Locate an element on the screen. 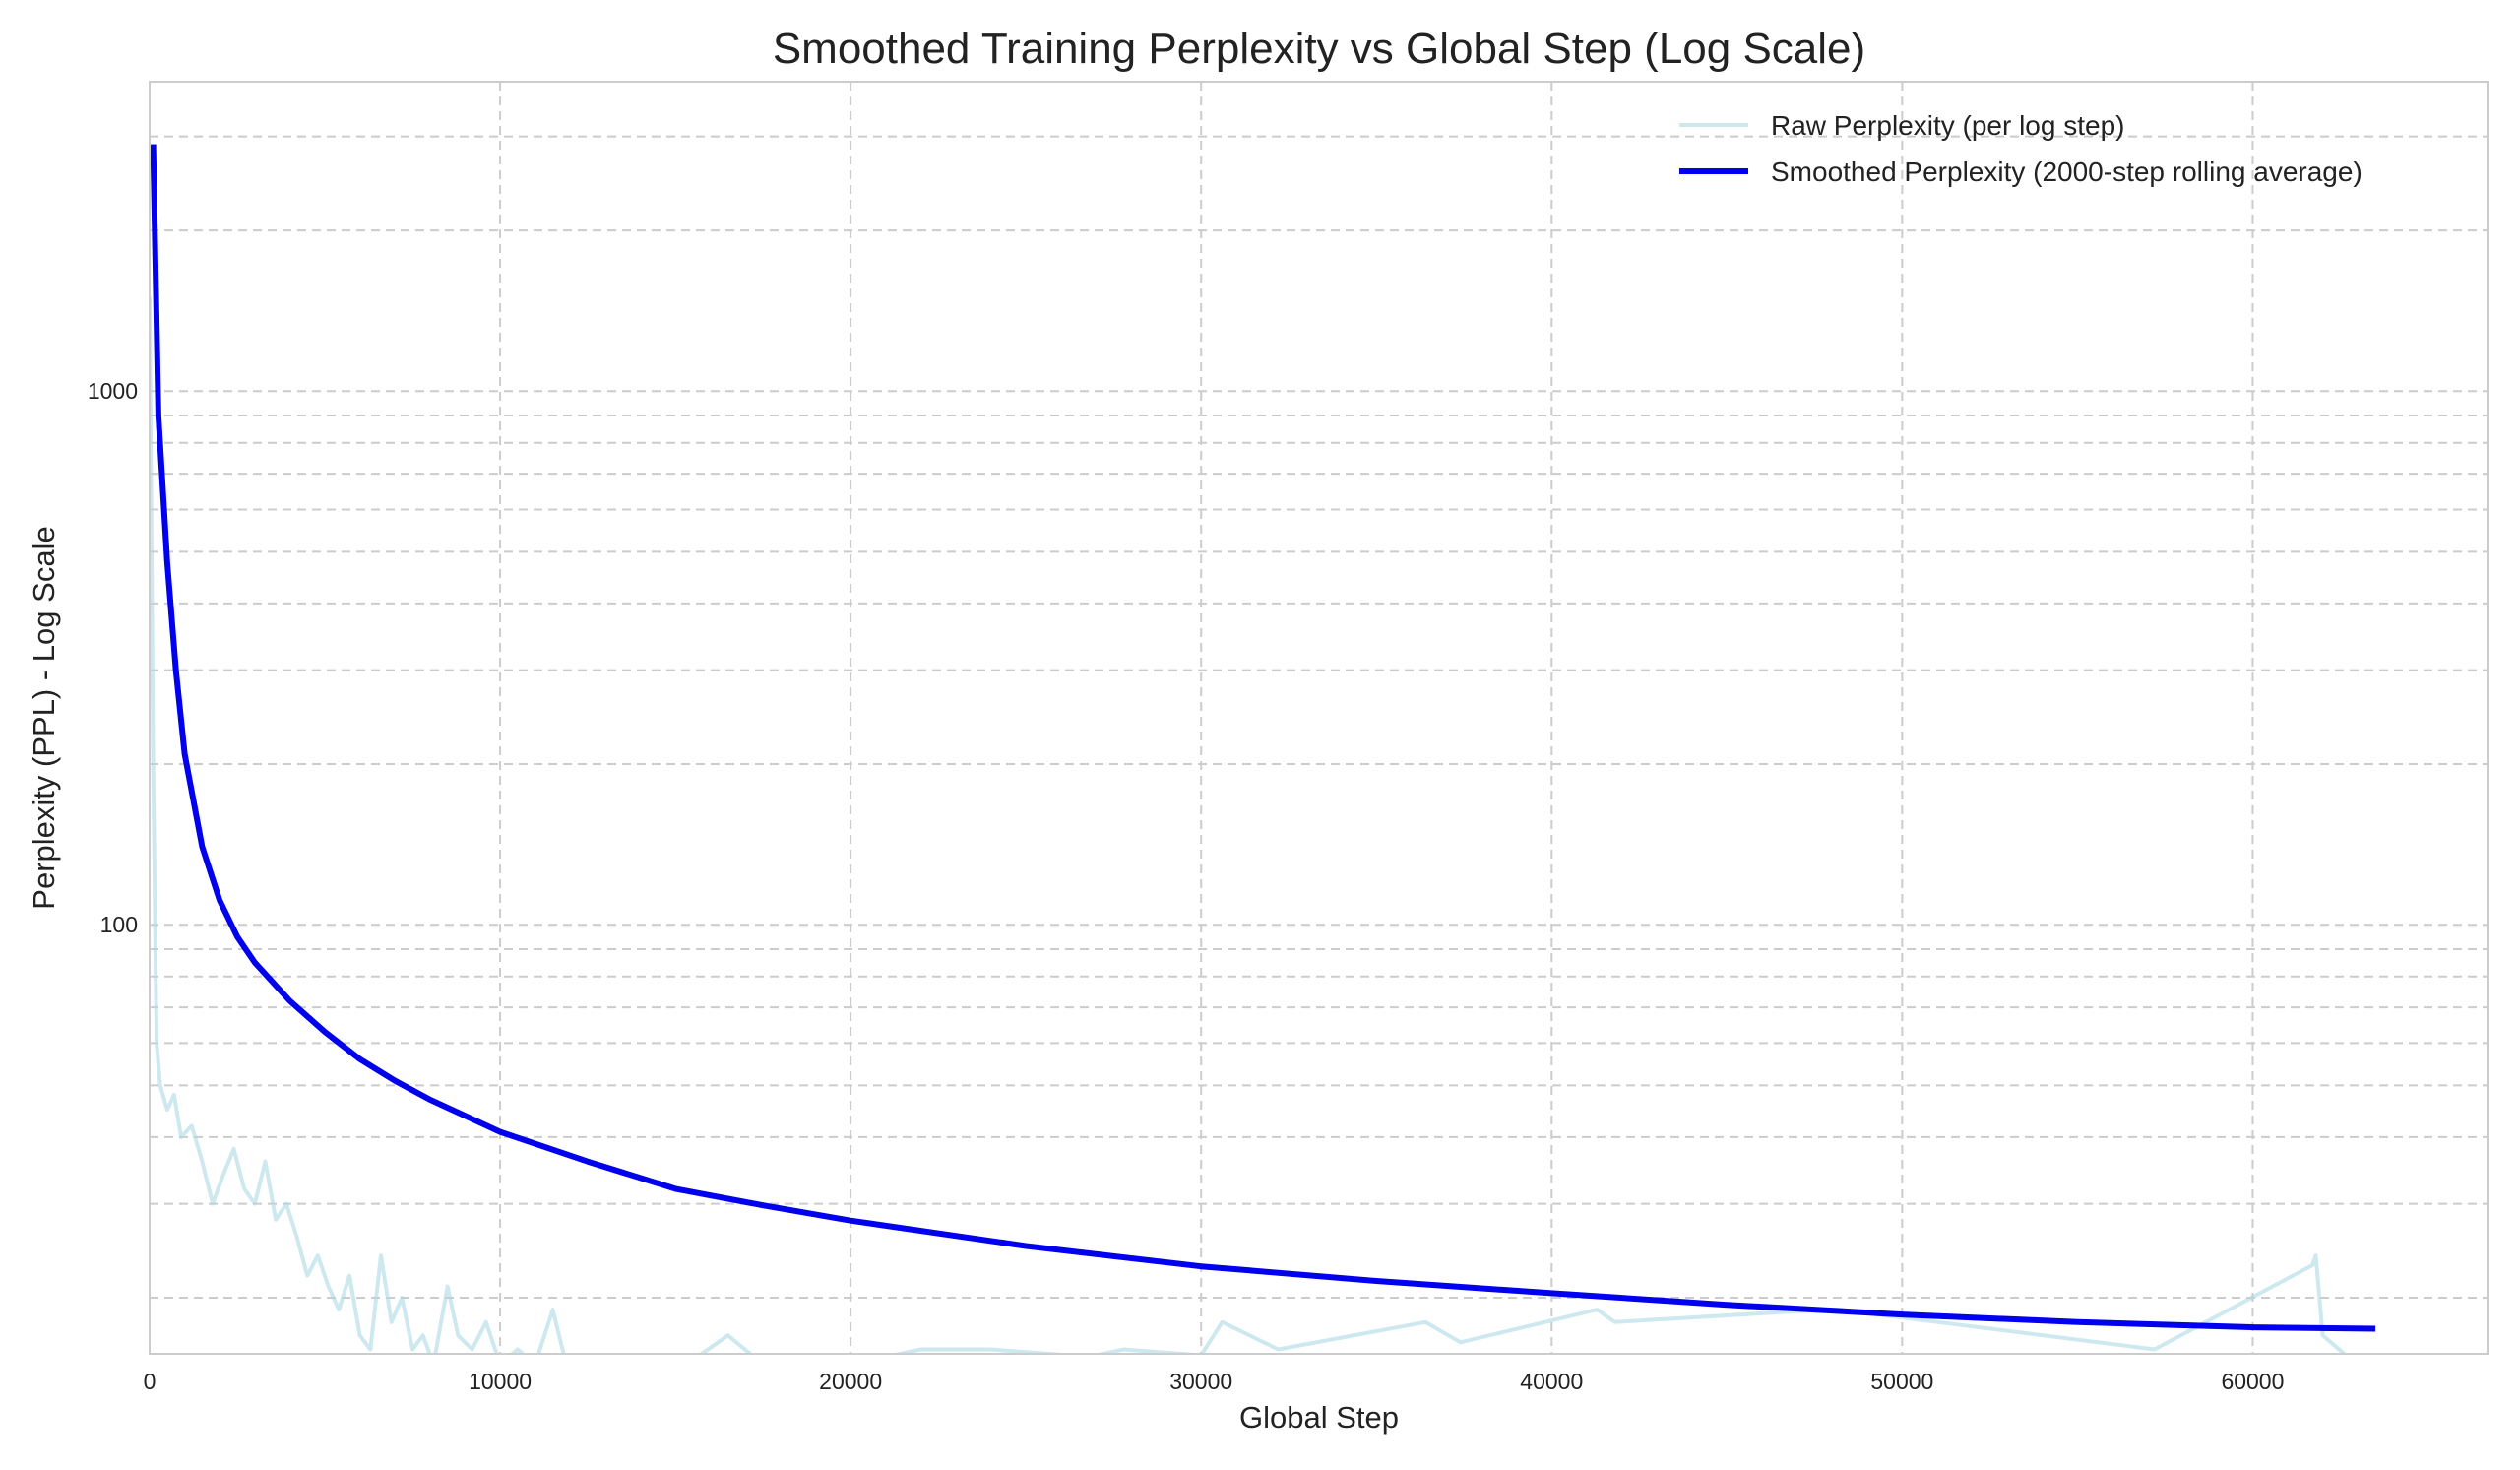 This screenshot has width=2520, height=1470. x-ticks: 0 10000 20000 30000 40000 50000 60000 is located at coordinates (1214, 1381).